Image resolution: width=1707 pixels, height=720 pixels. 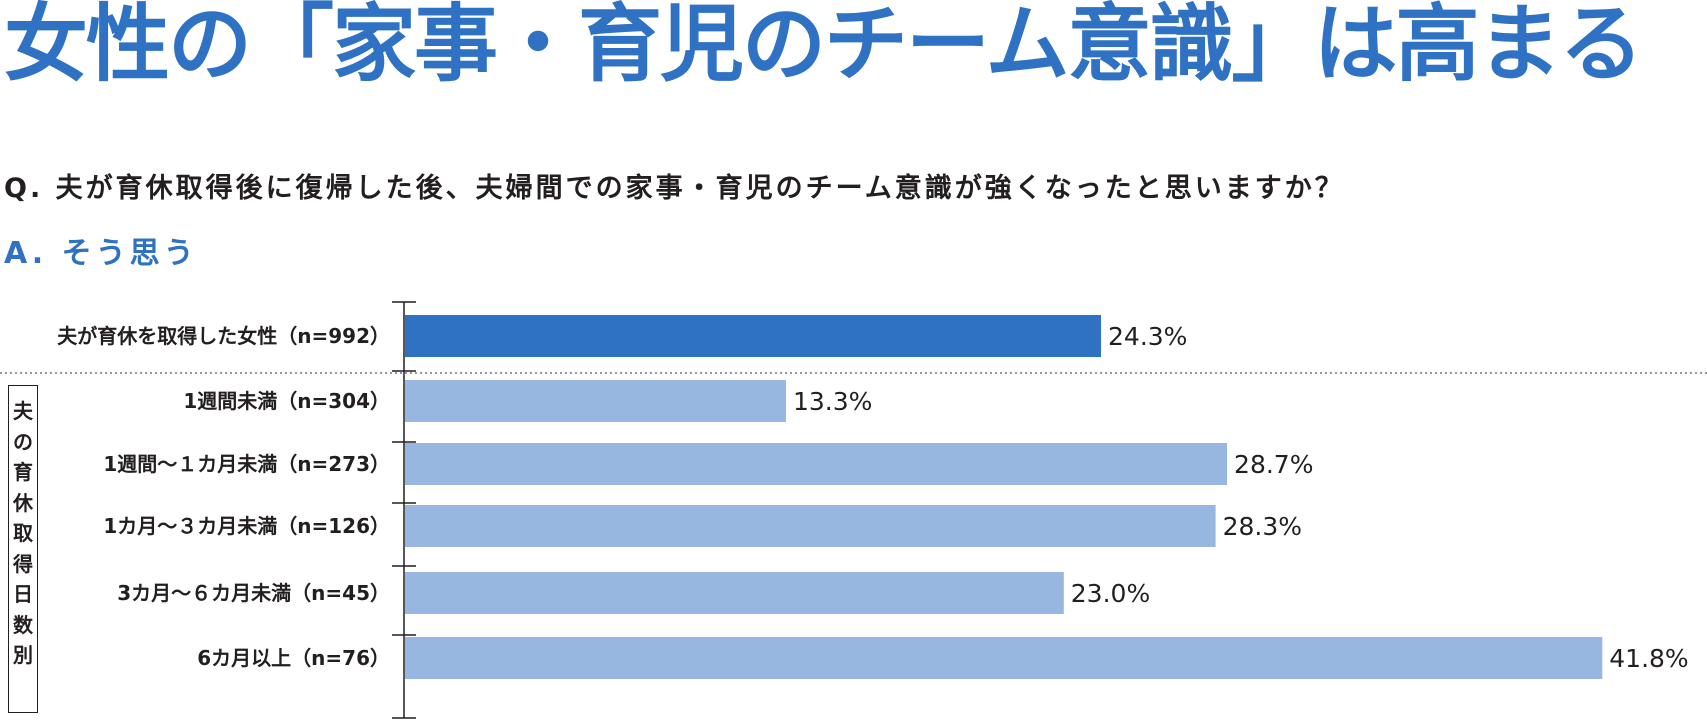 I want to click on value-label: 28.3%, so click(x=1262, y=526).